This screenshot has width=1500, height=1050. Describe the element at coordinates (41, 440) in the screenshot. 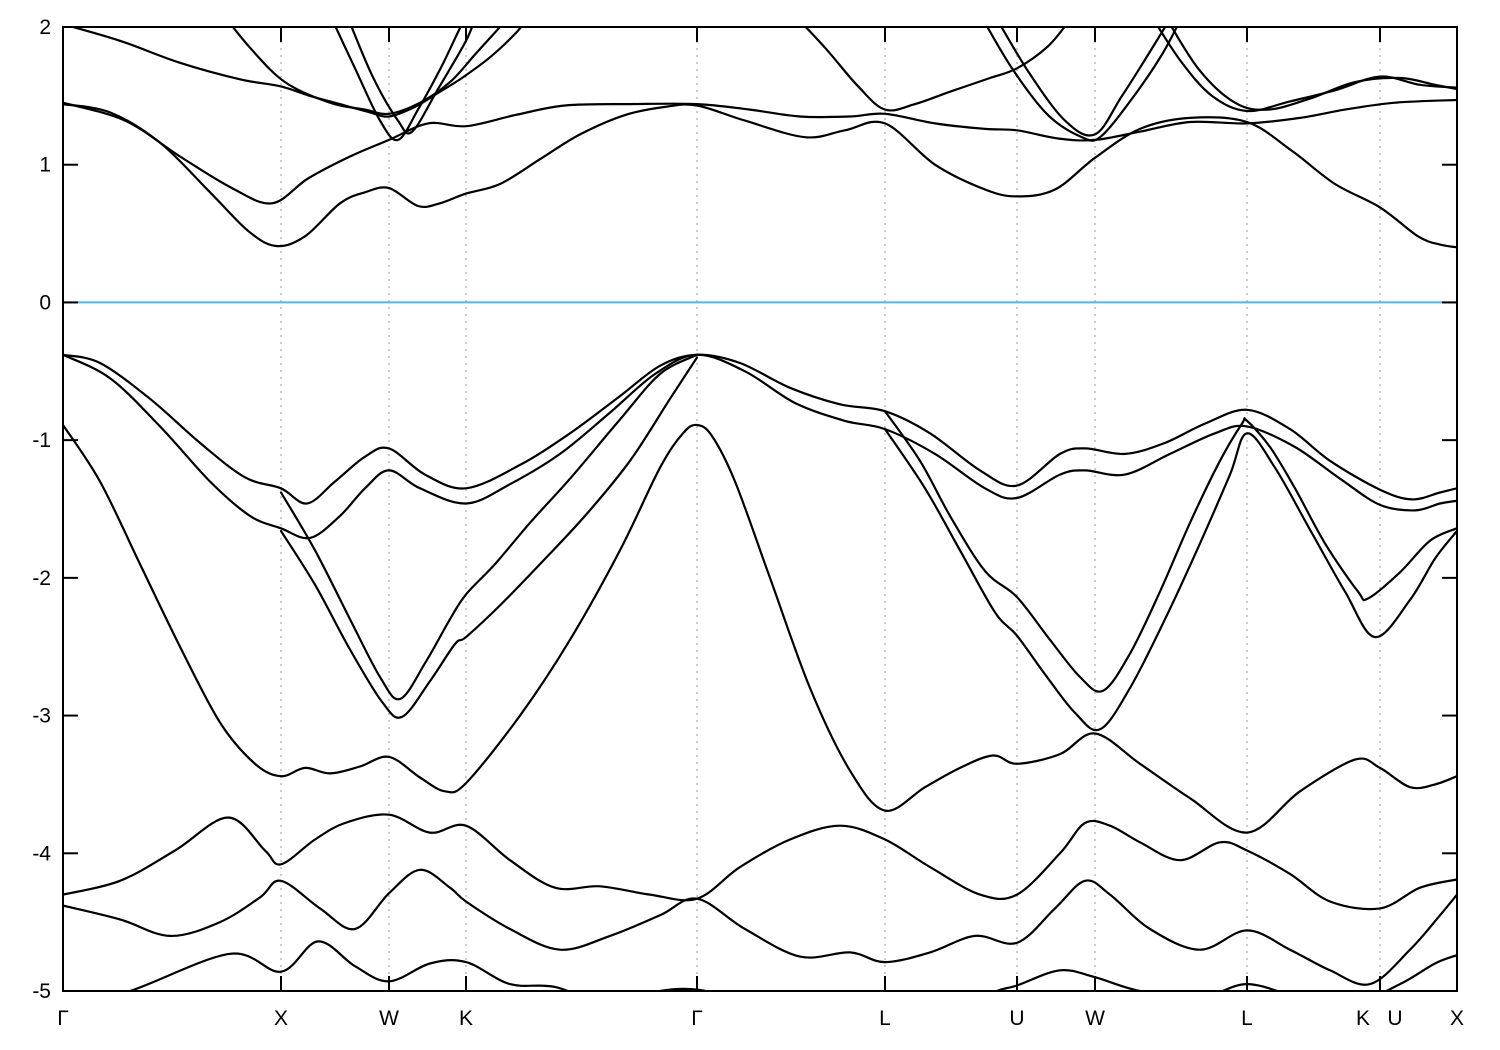

I see `y-tick-label: -1` at that location.